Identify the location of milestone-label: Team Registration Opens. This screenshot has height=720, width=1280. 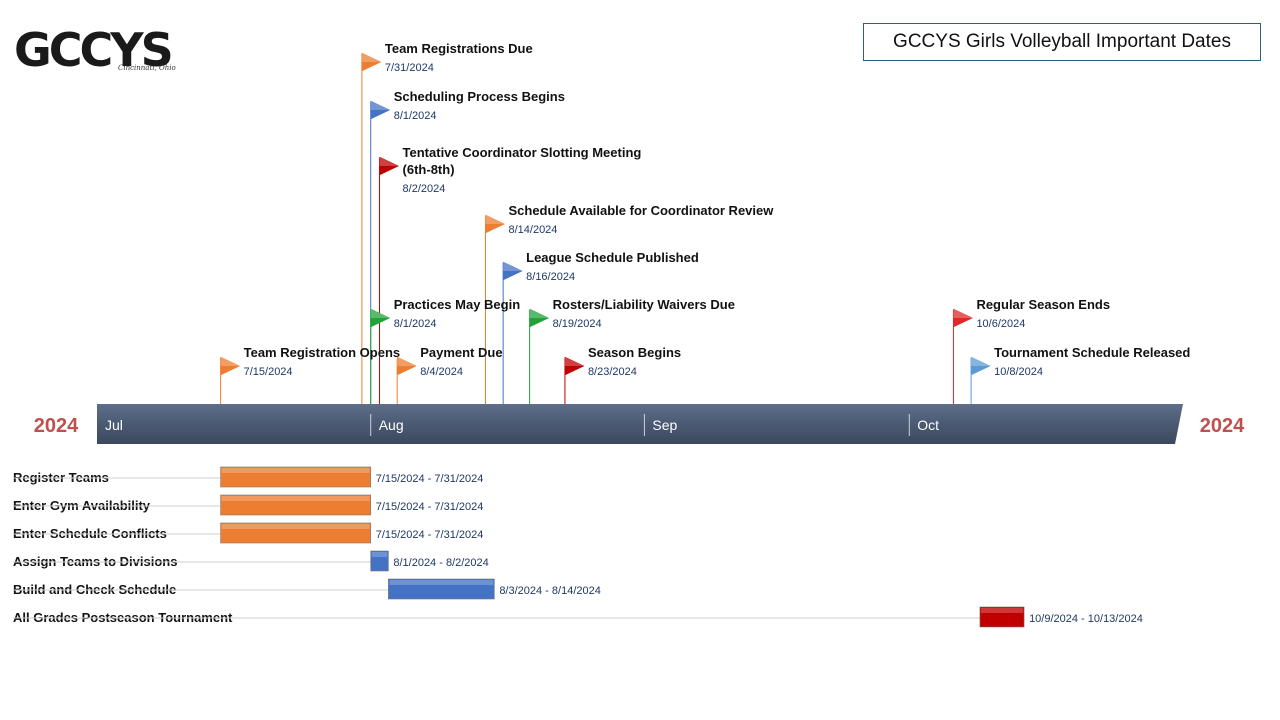
(322, 352).